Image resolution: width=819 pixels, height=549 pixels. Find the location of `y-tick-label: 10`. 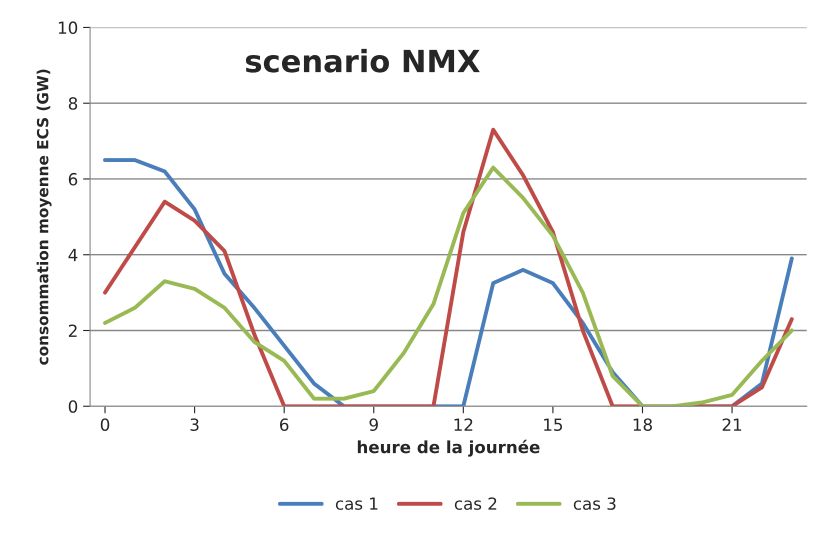

y-tick-label: 10 is located at coordinates (68, 27).